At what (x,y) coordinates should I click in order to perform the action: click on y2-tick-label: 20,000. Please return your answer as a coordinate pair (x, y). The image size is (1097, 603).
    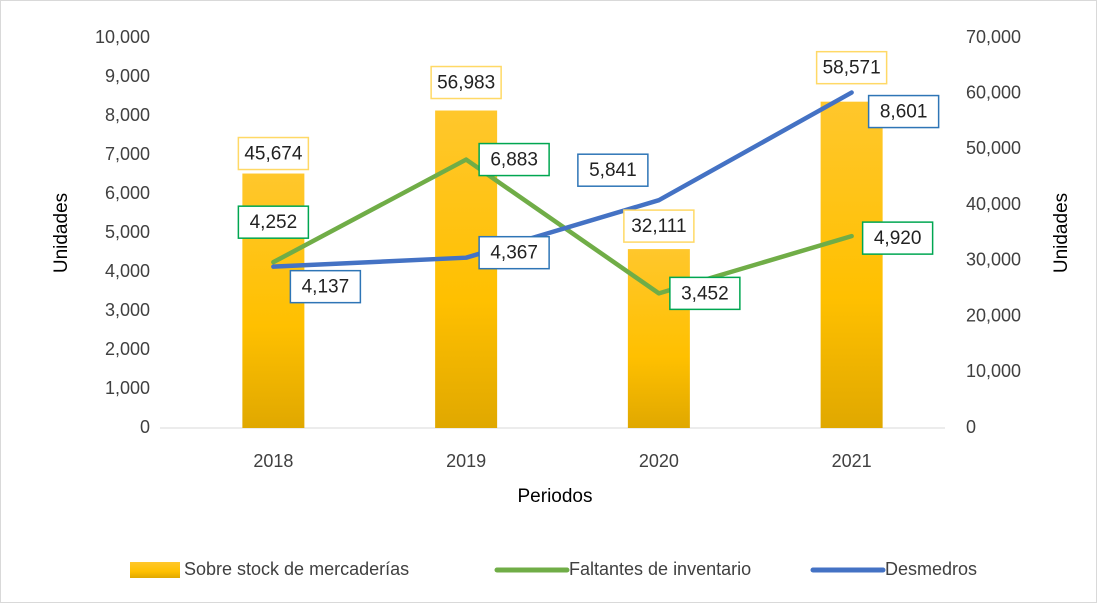
    Looking at the image, I should click on (993, 315).